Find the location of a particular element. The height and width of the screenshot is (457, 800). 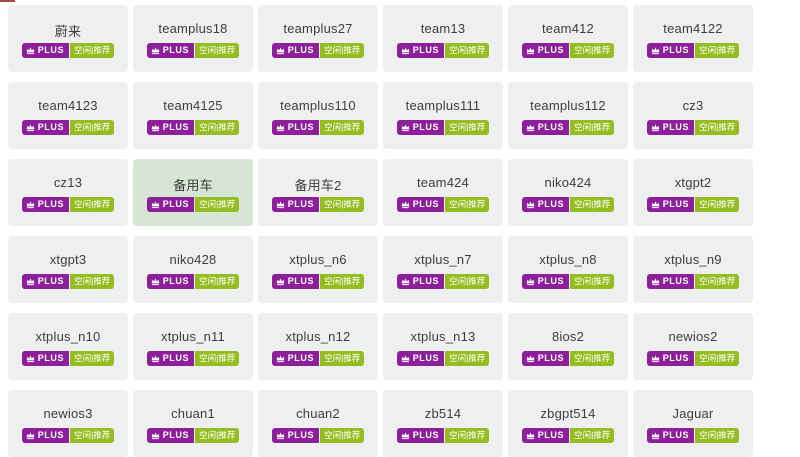

account-card: 8ios2 PLUS 空闲|推荐 is located at coordinates (568, 346).